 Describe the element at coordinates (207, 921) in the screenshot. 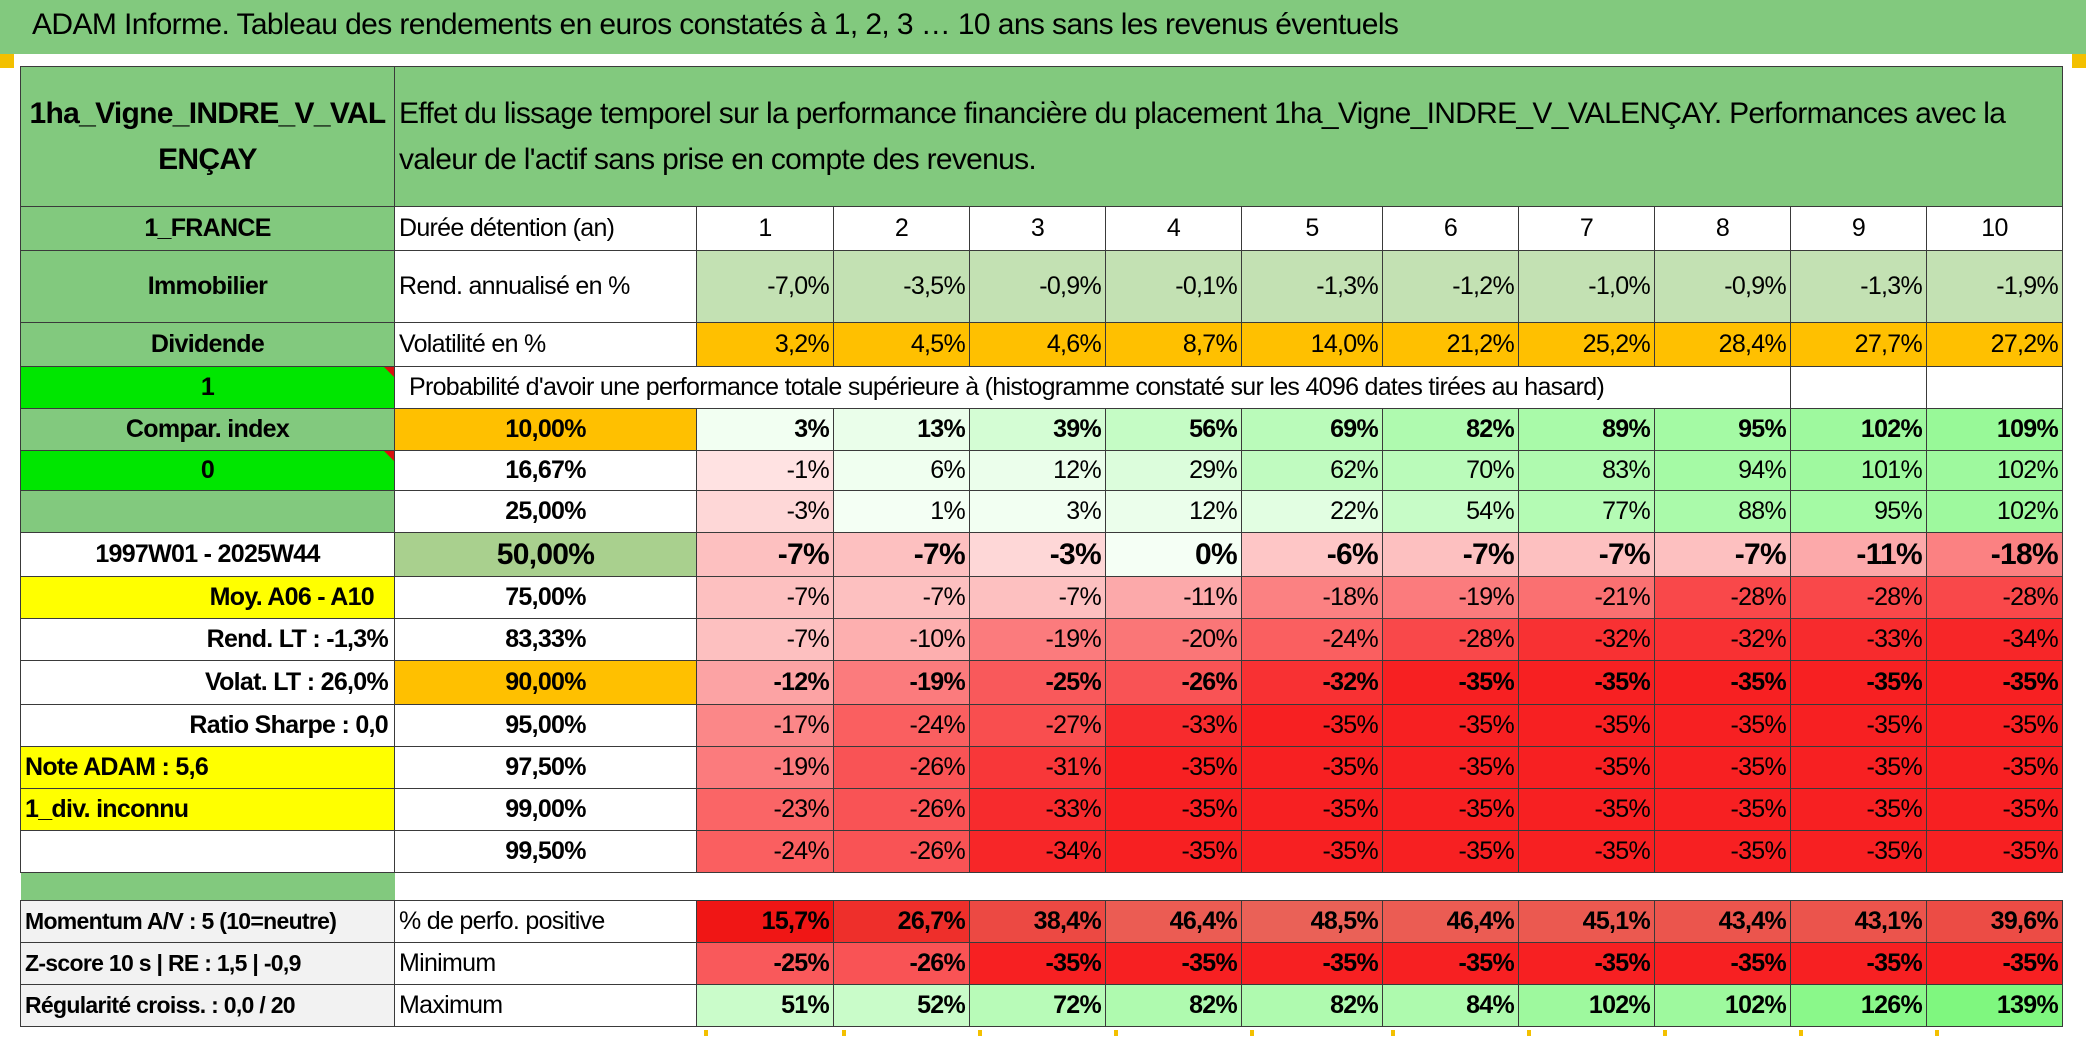

I see `positive-side-label: Momentum A/V : 5 (10=neutre)` at that location.